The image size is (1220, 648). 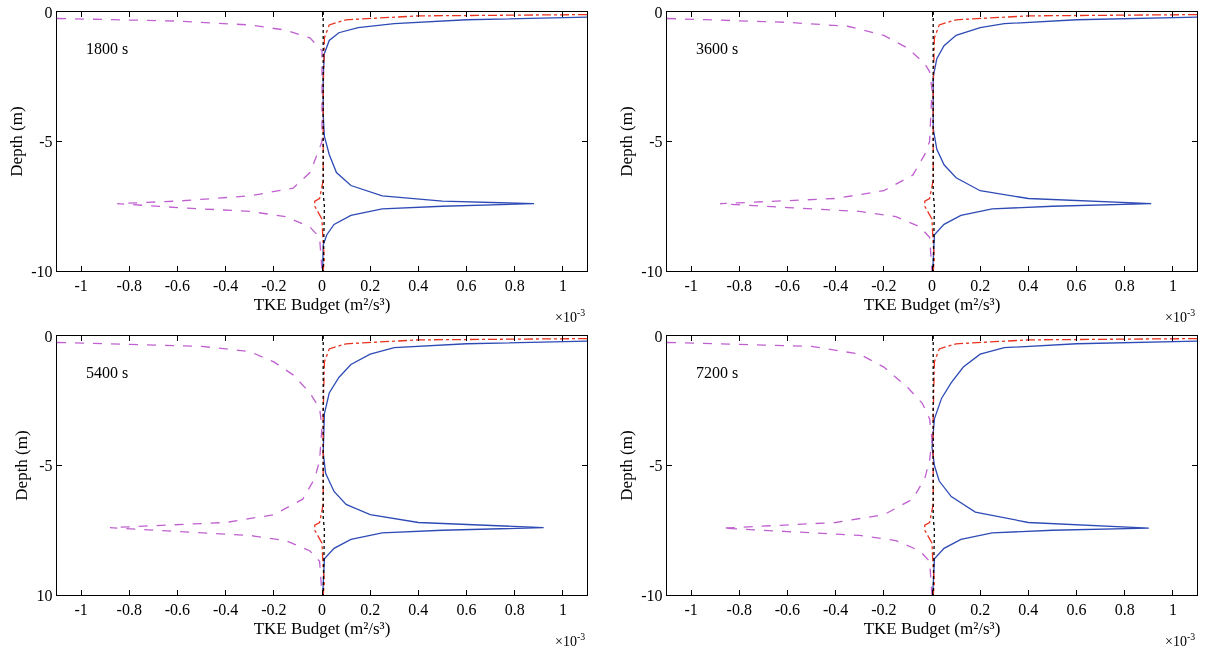 I want to click on annotation: 5400 s, so click(x=107, y=372).